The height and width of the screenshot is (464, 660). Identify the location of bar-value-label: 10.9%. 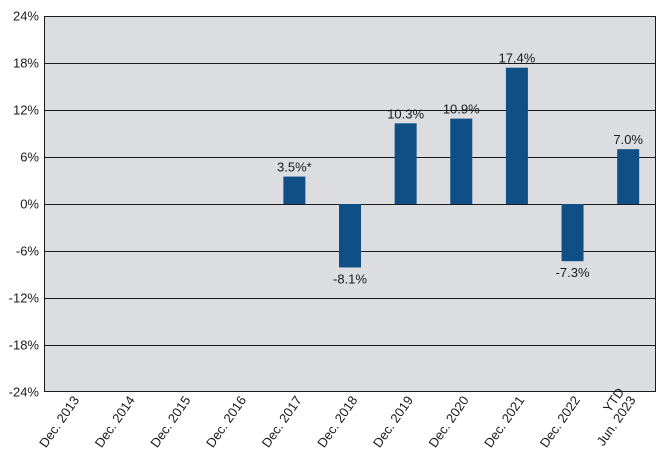
(461, 109).